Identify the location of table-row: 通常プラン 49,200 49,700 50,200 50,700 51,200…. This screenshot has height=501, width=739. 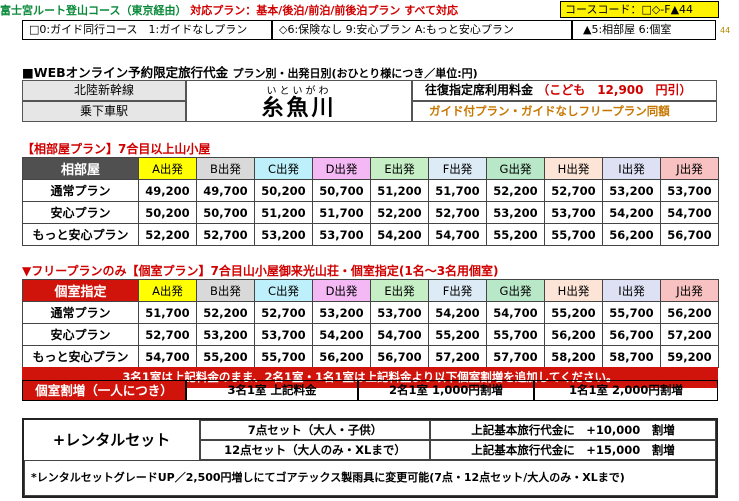
(370, 190).